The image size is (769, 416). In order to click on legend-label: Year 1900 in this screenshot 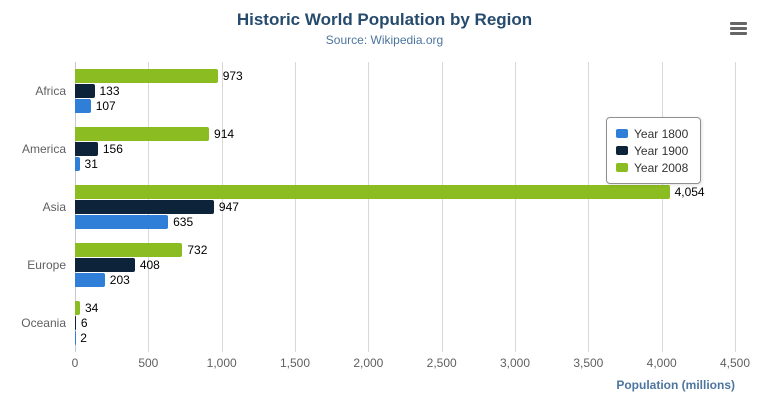, I will do `click(661, 150)`.